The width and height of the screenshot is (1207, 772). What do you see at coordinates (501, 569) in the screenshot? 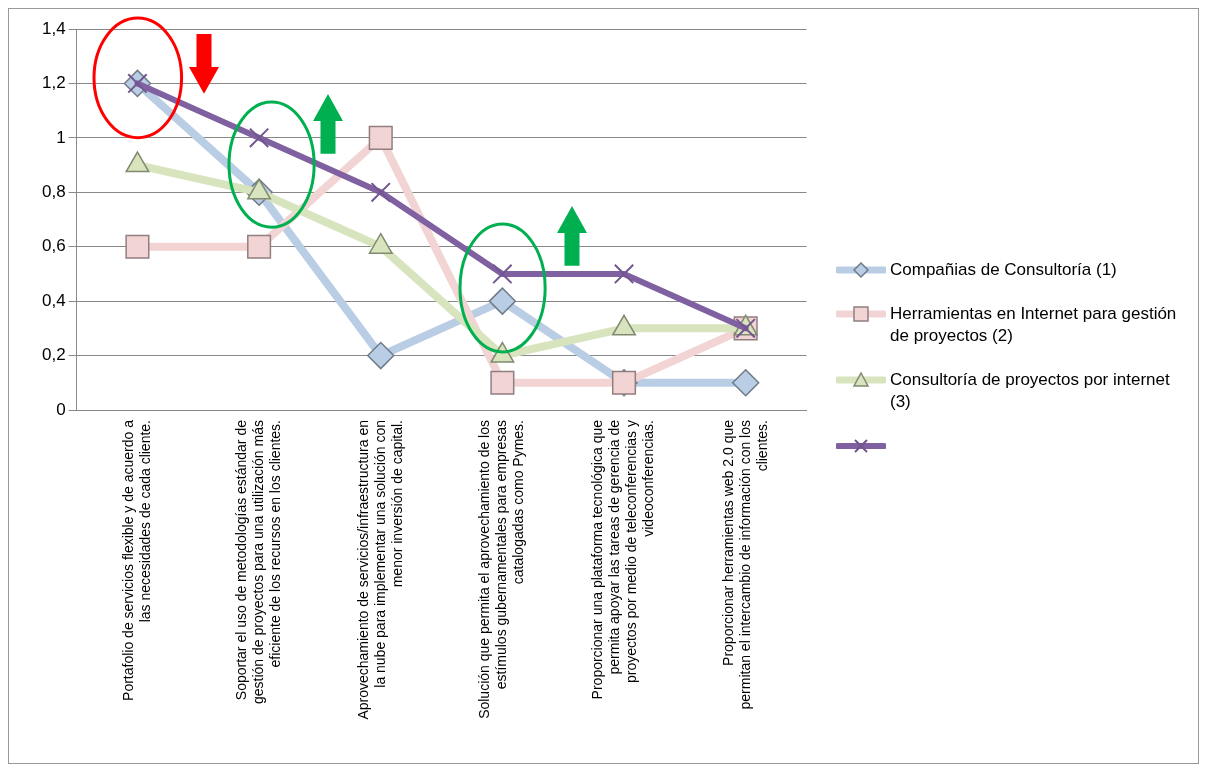
I see `x-tick-label: Solución que permita el aprovechamiento de los estímulos gubernamentales para empresas catalogadas como Pymes.` at bounding box center [501, 569].